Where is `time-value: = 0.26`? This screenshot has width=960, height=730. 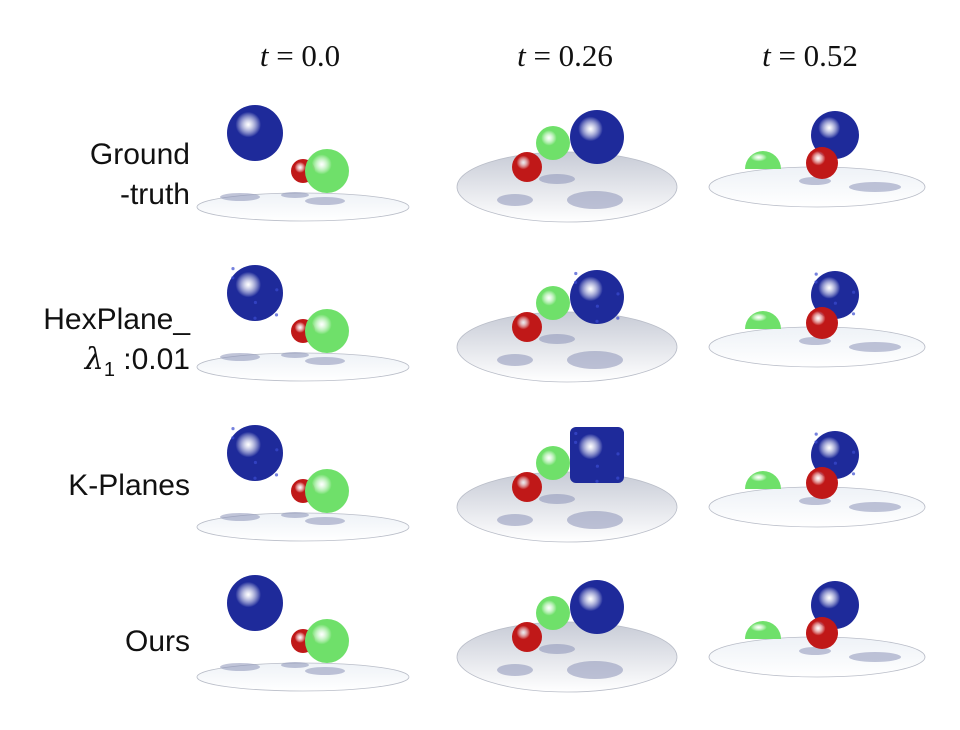 time-value: = 0.26 is located at coordinates (569, 55).